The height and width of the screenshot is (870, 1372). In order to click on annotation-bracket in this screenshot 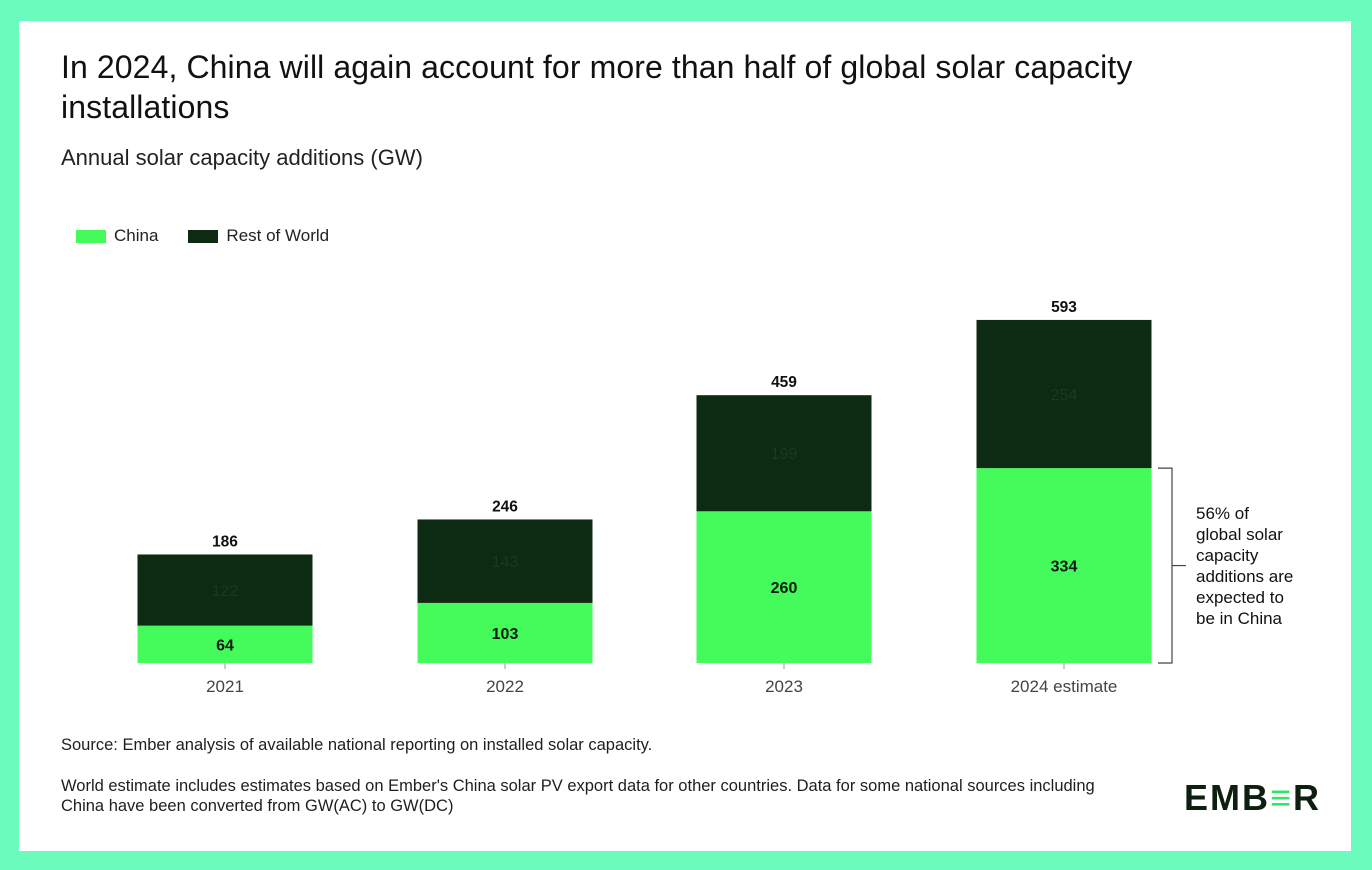, I will do `click(1165, 565)`.